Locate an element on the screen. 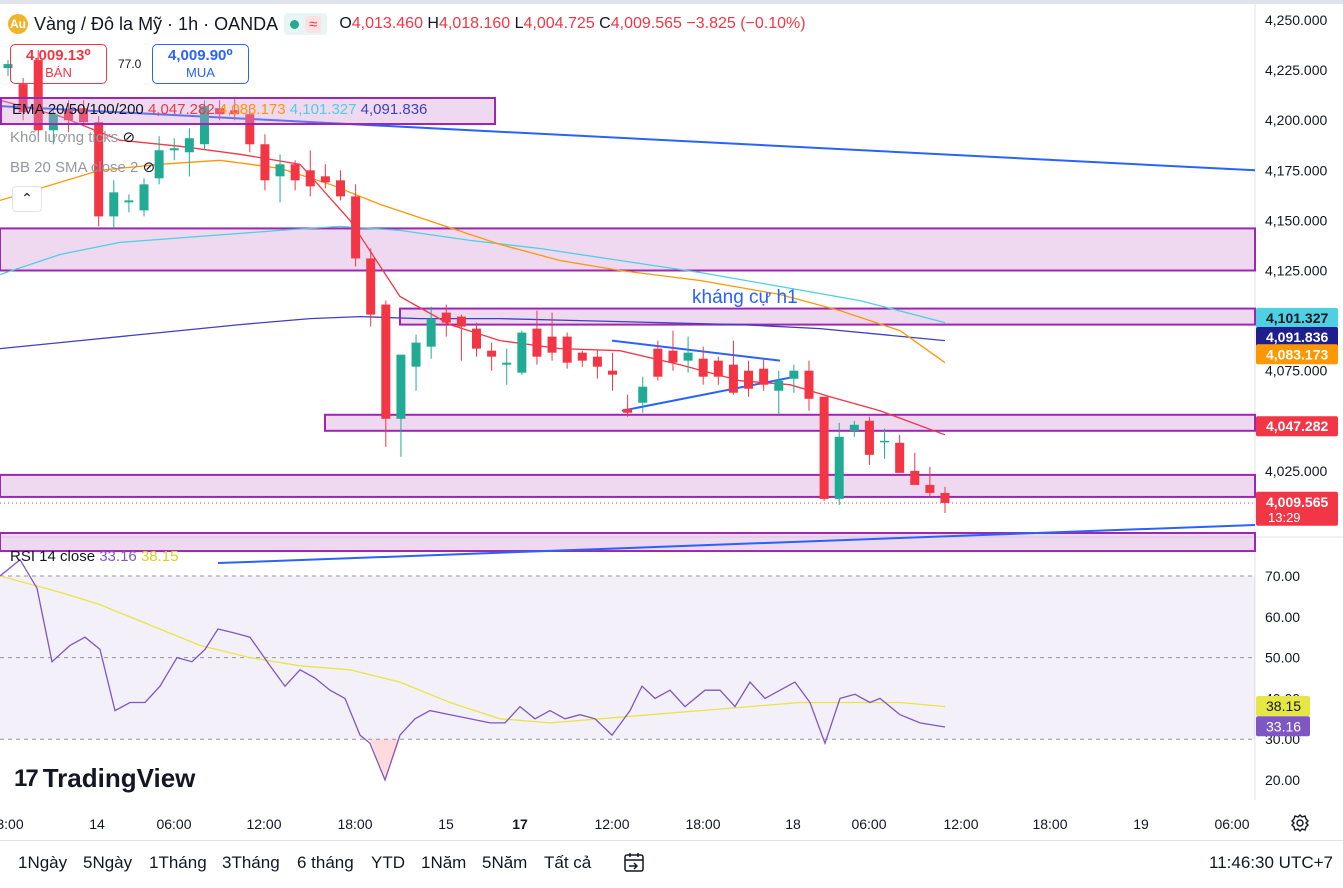 The image size is (1343, 888). sell-button: 4,009.13⁰ BÁN is located at coordinates (58, 64).